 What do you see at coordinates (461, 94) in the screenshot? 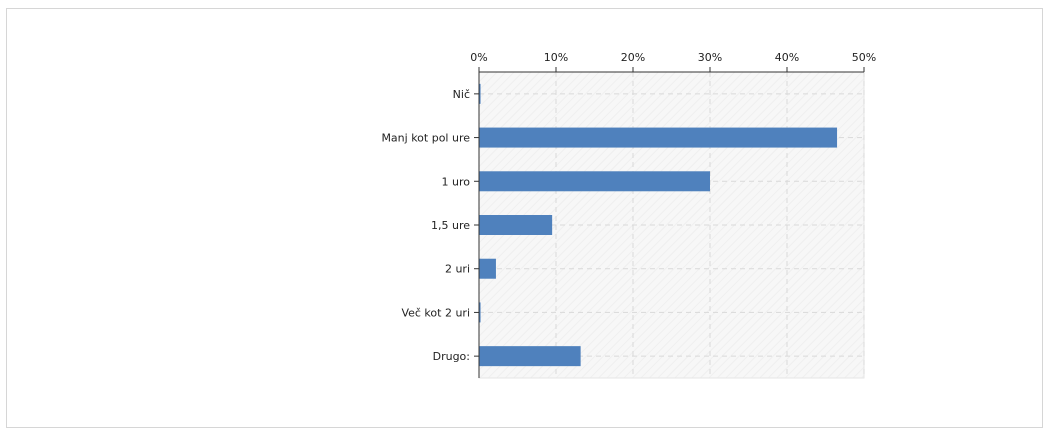
I see `category-label: Nič` at bounding box center [461, 94].